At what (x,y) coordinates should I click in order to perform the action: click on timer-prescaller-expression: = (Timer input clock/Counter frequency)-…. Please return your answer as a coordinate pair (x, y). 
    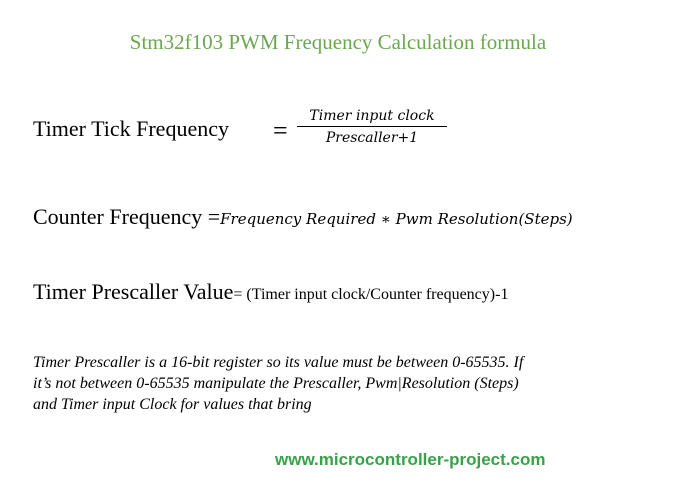
    Looking at the image, I should click on (371, 294).